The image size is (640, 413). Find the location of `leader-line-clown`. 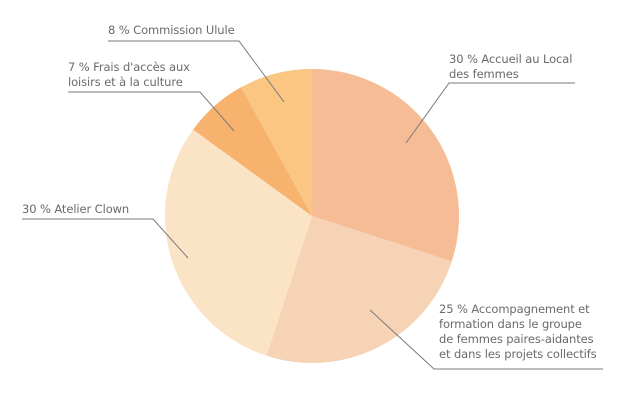

leader-line-clown is located at coordinates (105, 238).